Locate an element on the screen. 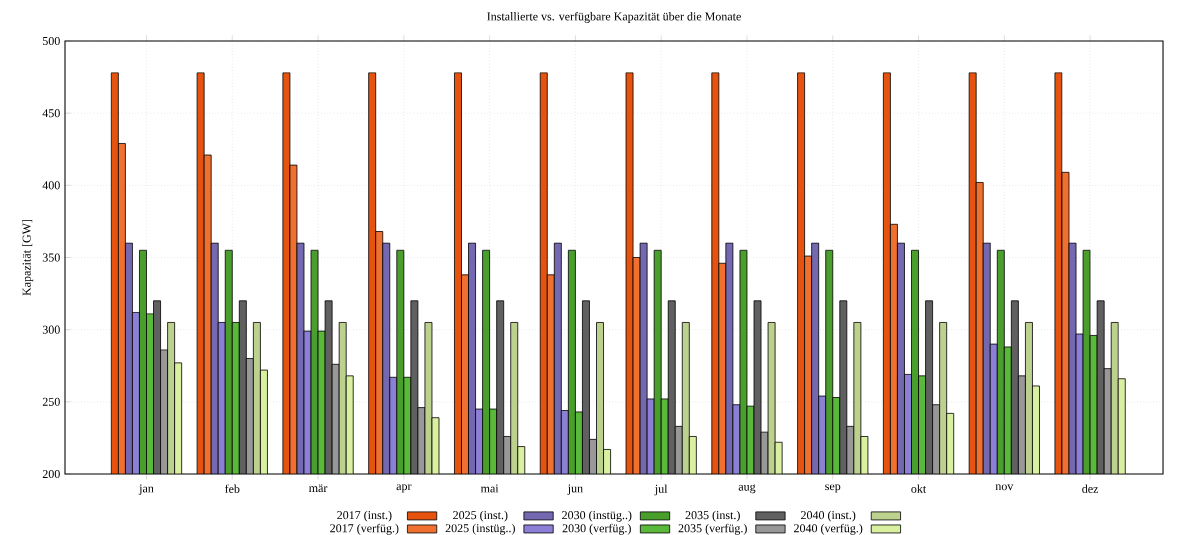 This screenshot has width=1177, height=535. legend-label: 2025 (instüg..) is located at coordinates (480, 529).